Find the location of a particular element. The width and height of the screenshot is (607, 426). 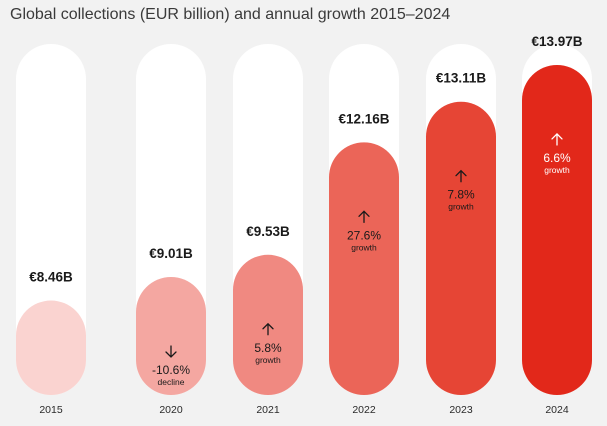

growth-annotation-2020: -10.6%decline is located at coordinates (171, 366).